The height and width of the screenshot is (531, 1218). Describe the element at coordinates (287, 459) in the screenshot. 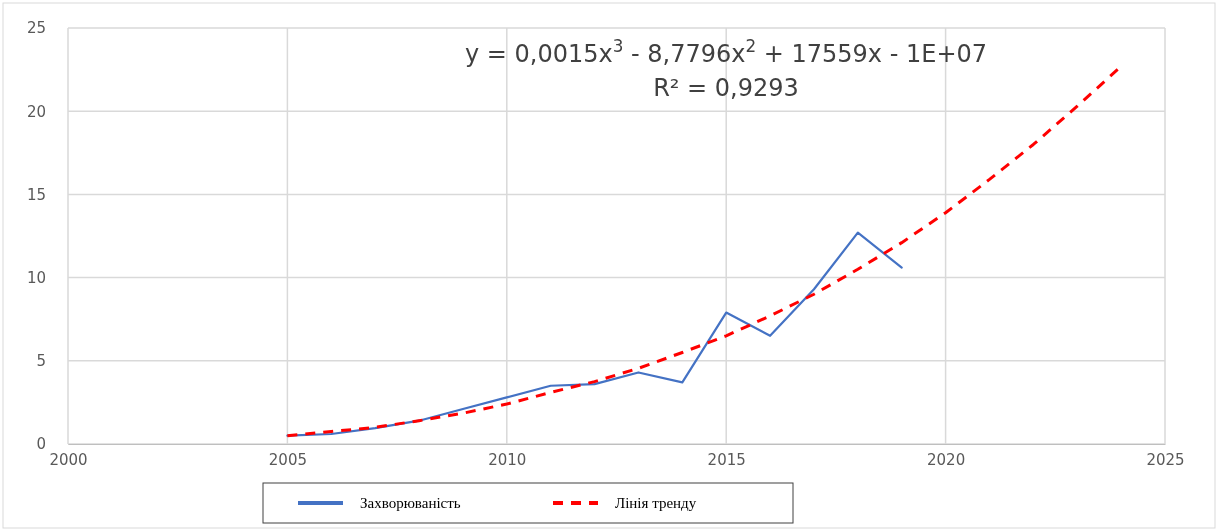

I see `x-tick-label: 2005` at that location.